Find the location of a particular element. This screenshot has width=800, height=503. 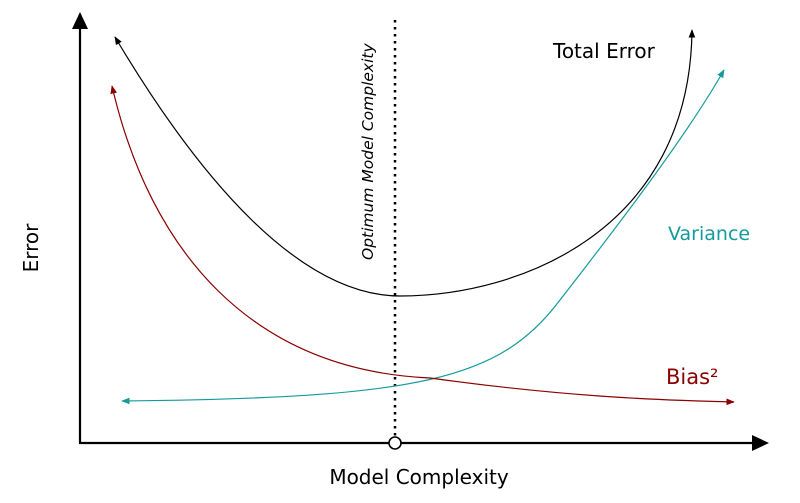

bias-label: Bias² is located at coordinates (692, 377).